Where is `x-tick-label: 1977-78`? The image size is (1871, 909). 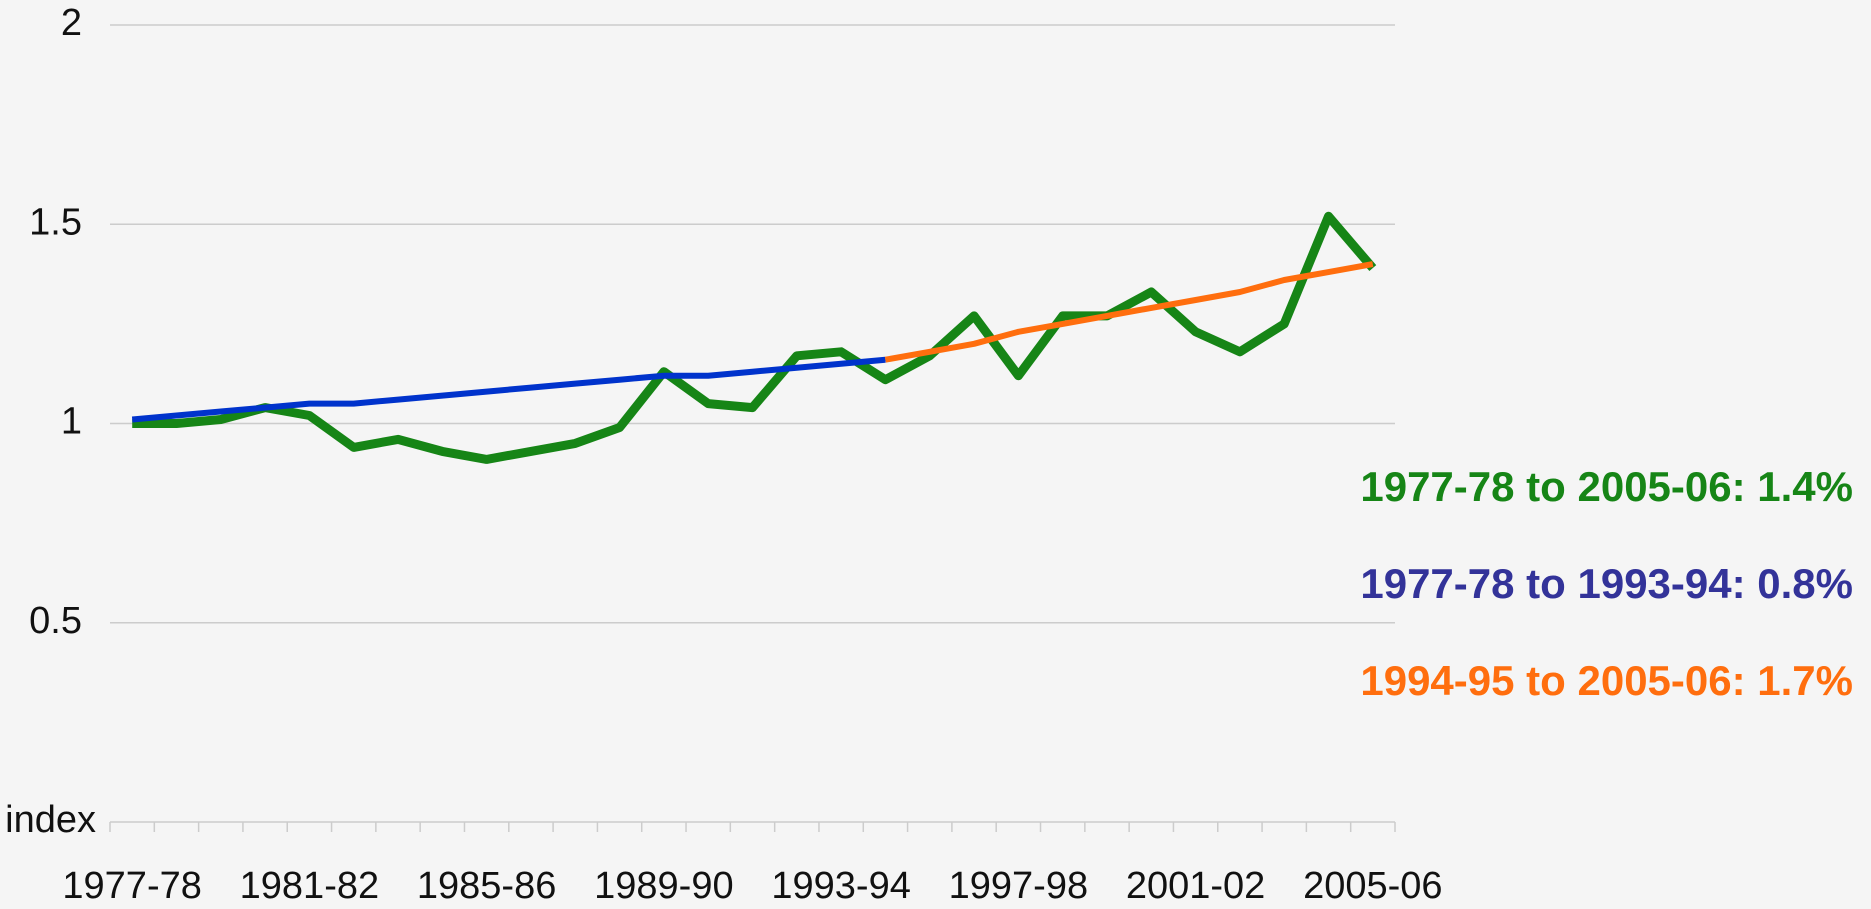 x-tick-label: 1977-78 is located at coordinates (131, 886).